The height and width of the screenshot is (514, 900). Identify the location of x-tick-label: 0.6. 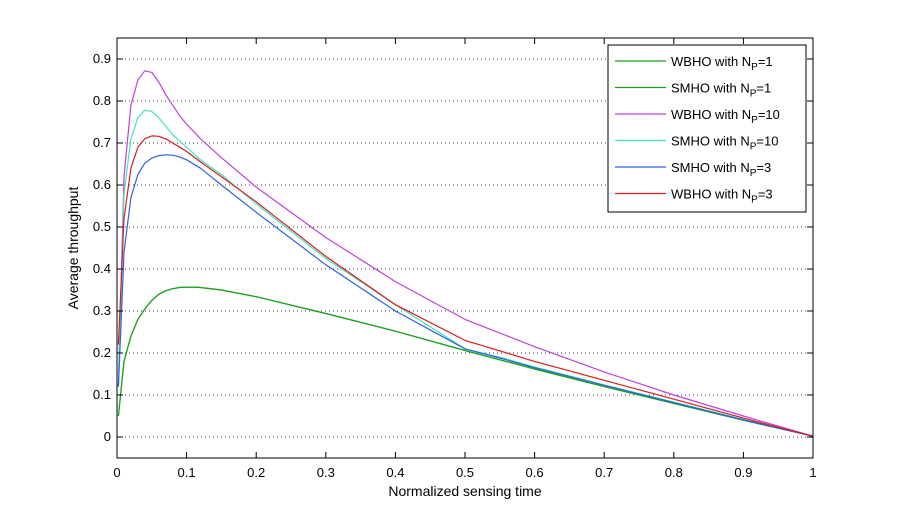
(535, 472).